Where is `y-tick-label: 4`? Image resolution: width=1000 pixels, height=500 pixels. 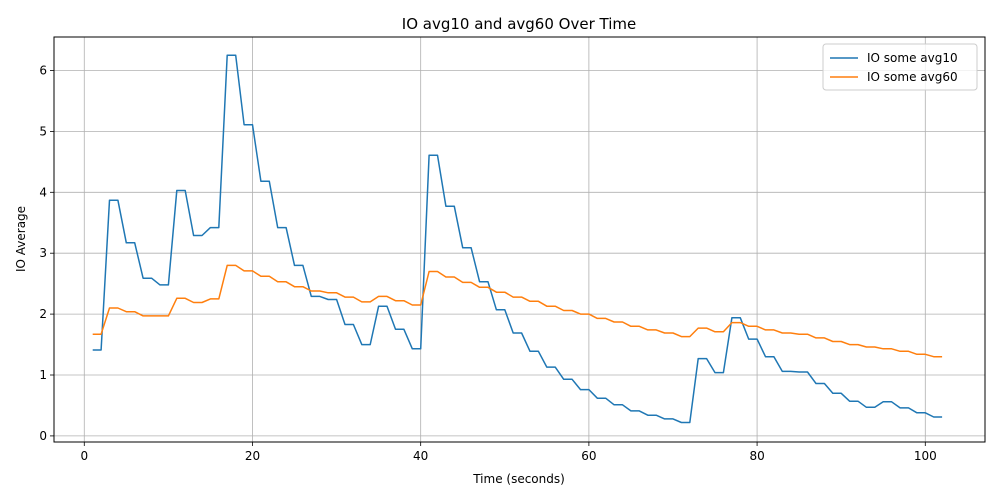 y-tick-label: 4 is located at coordinates (43, 192).